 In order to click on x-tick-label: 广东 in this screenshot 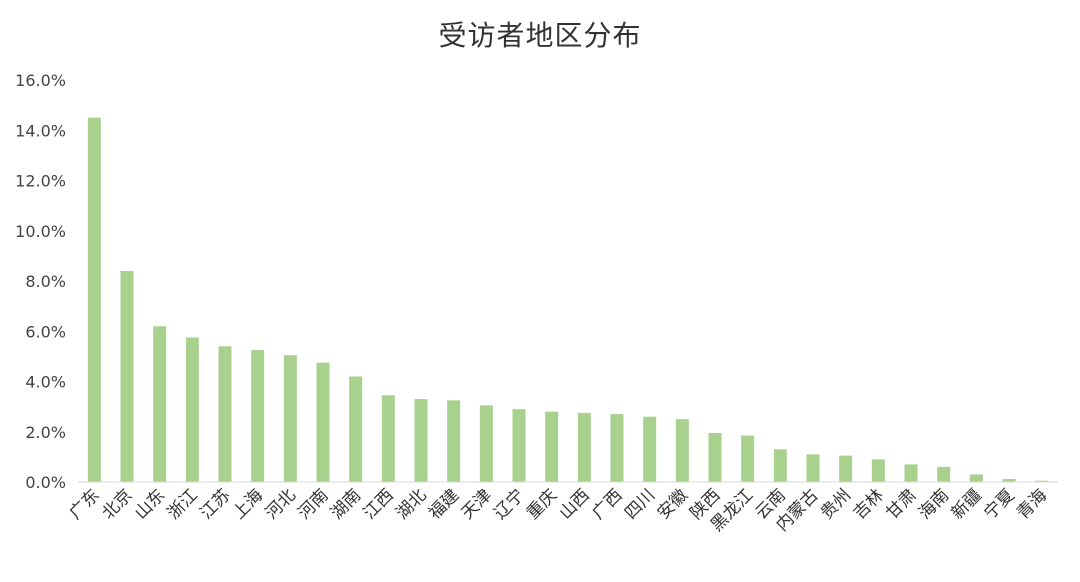, I will do `click(85, 504)`.